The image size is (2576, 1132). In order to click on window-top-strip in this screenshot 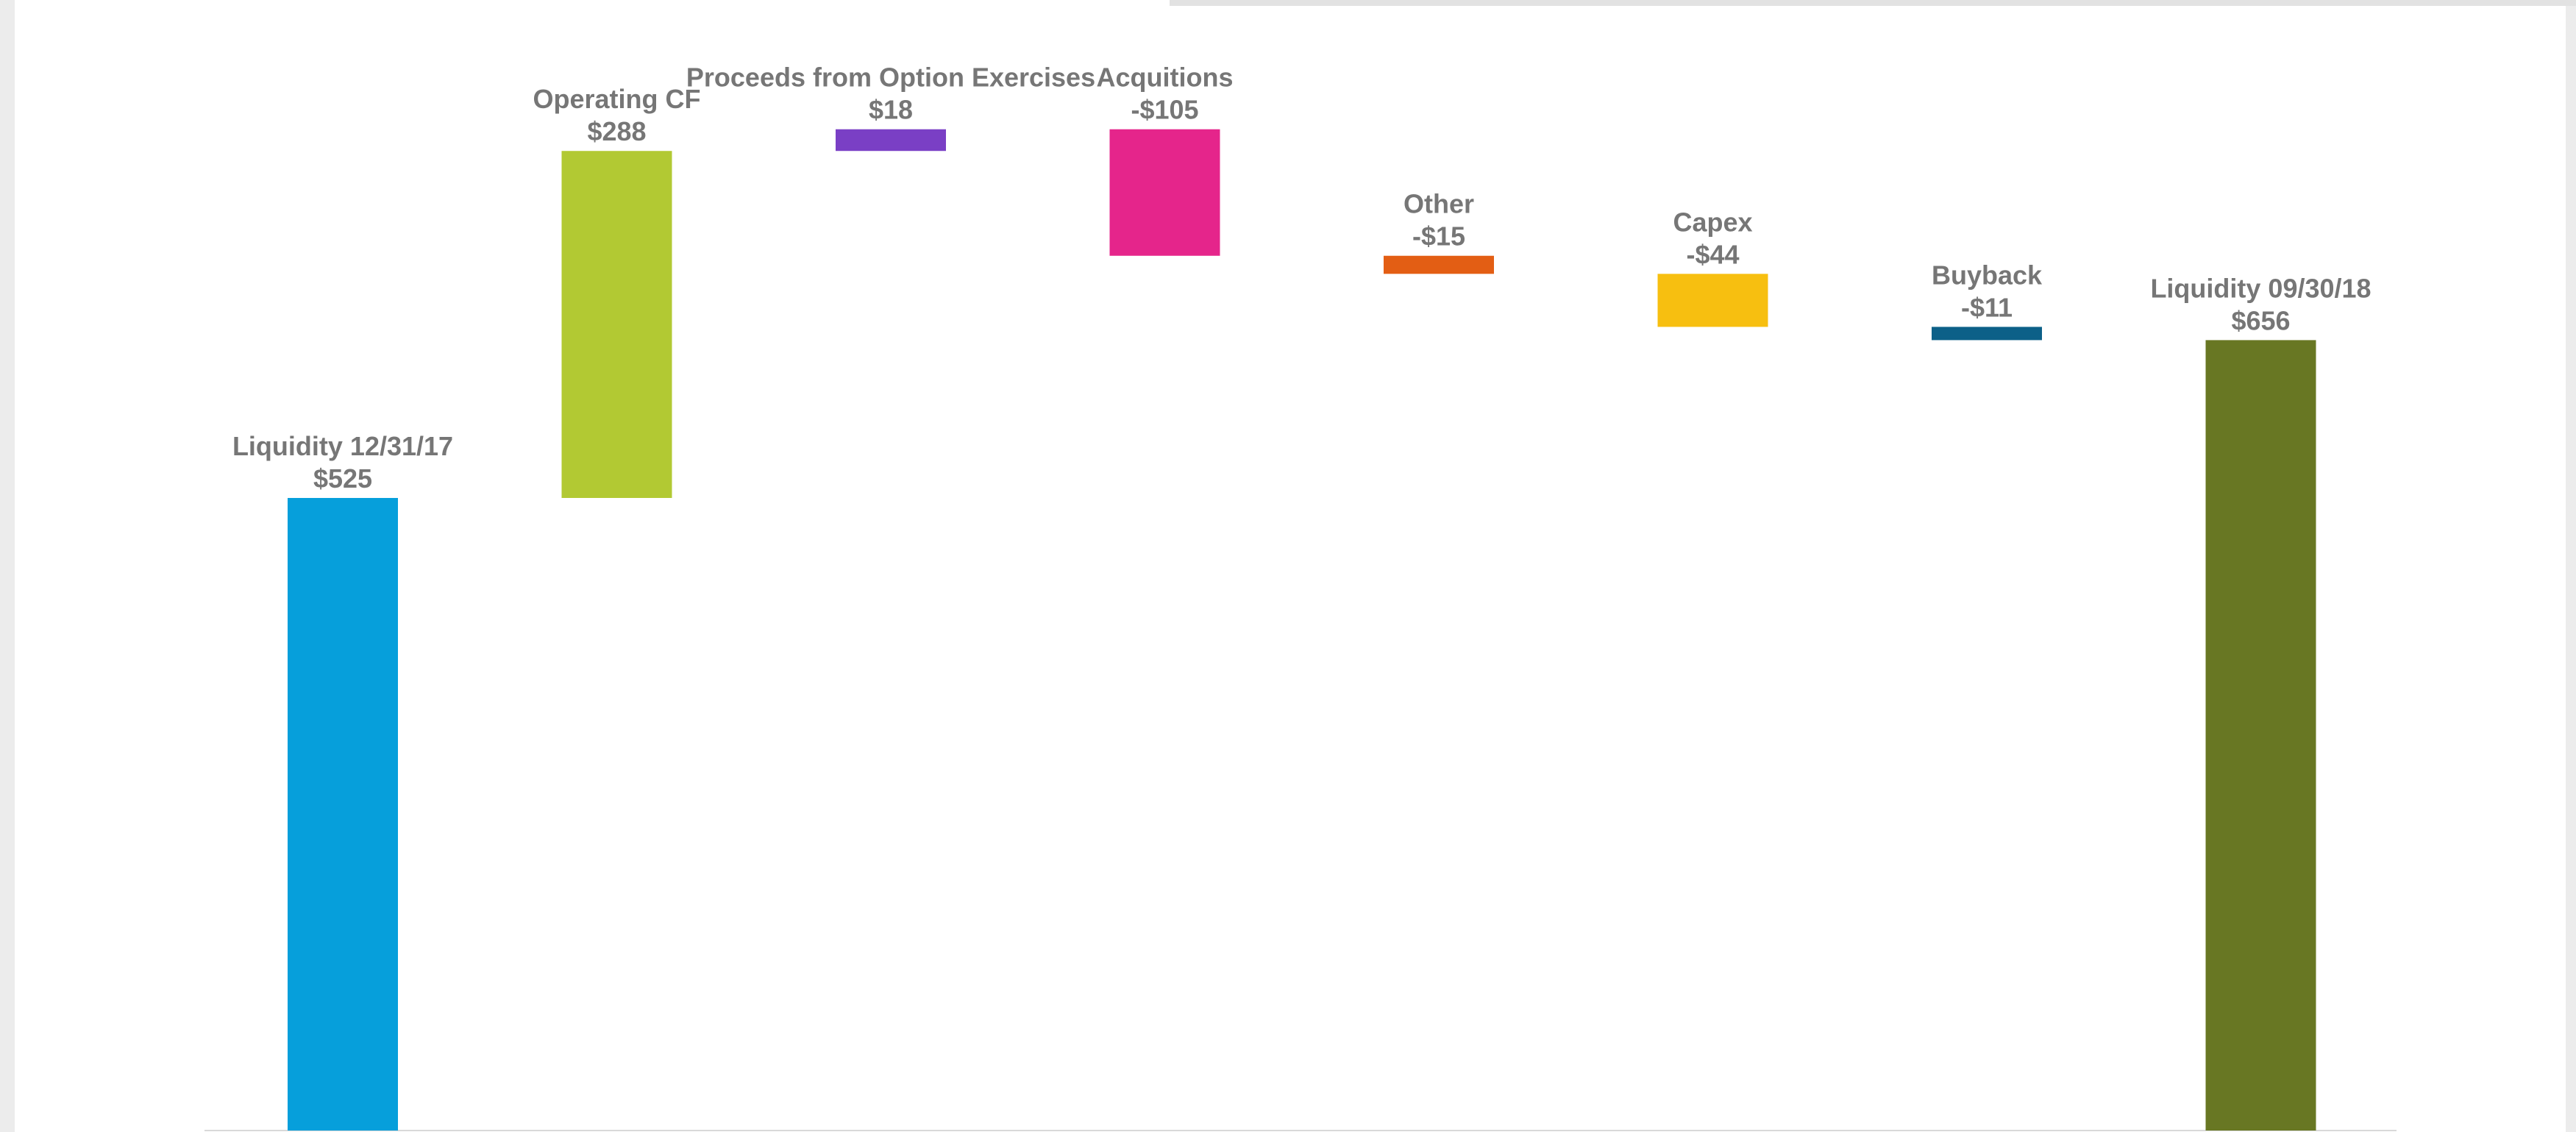, I will do `click(1873, 3)`.